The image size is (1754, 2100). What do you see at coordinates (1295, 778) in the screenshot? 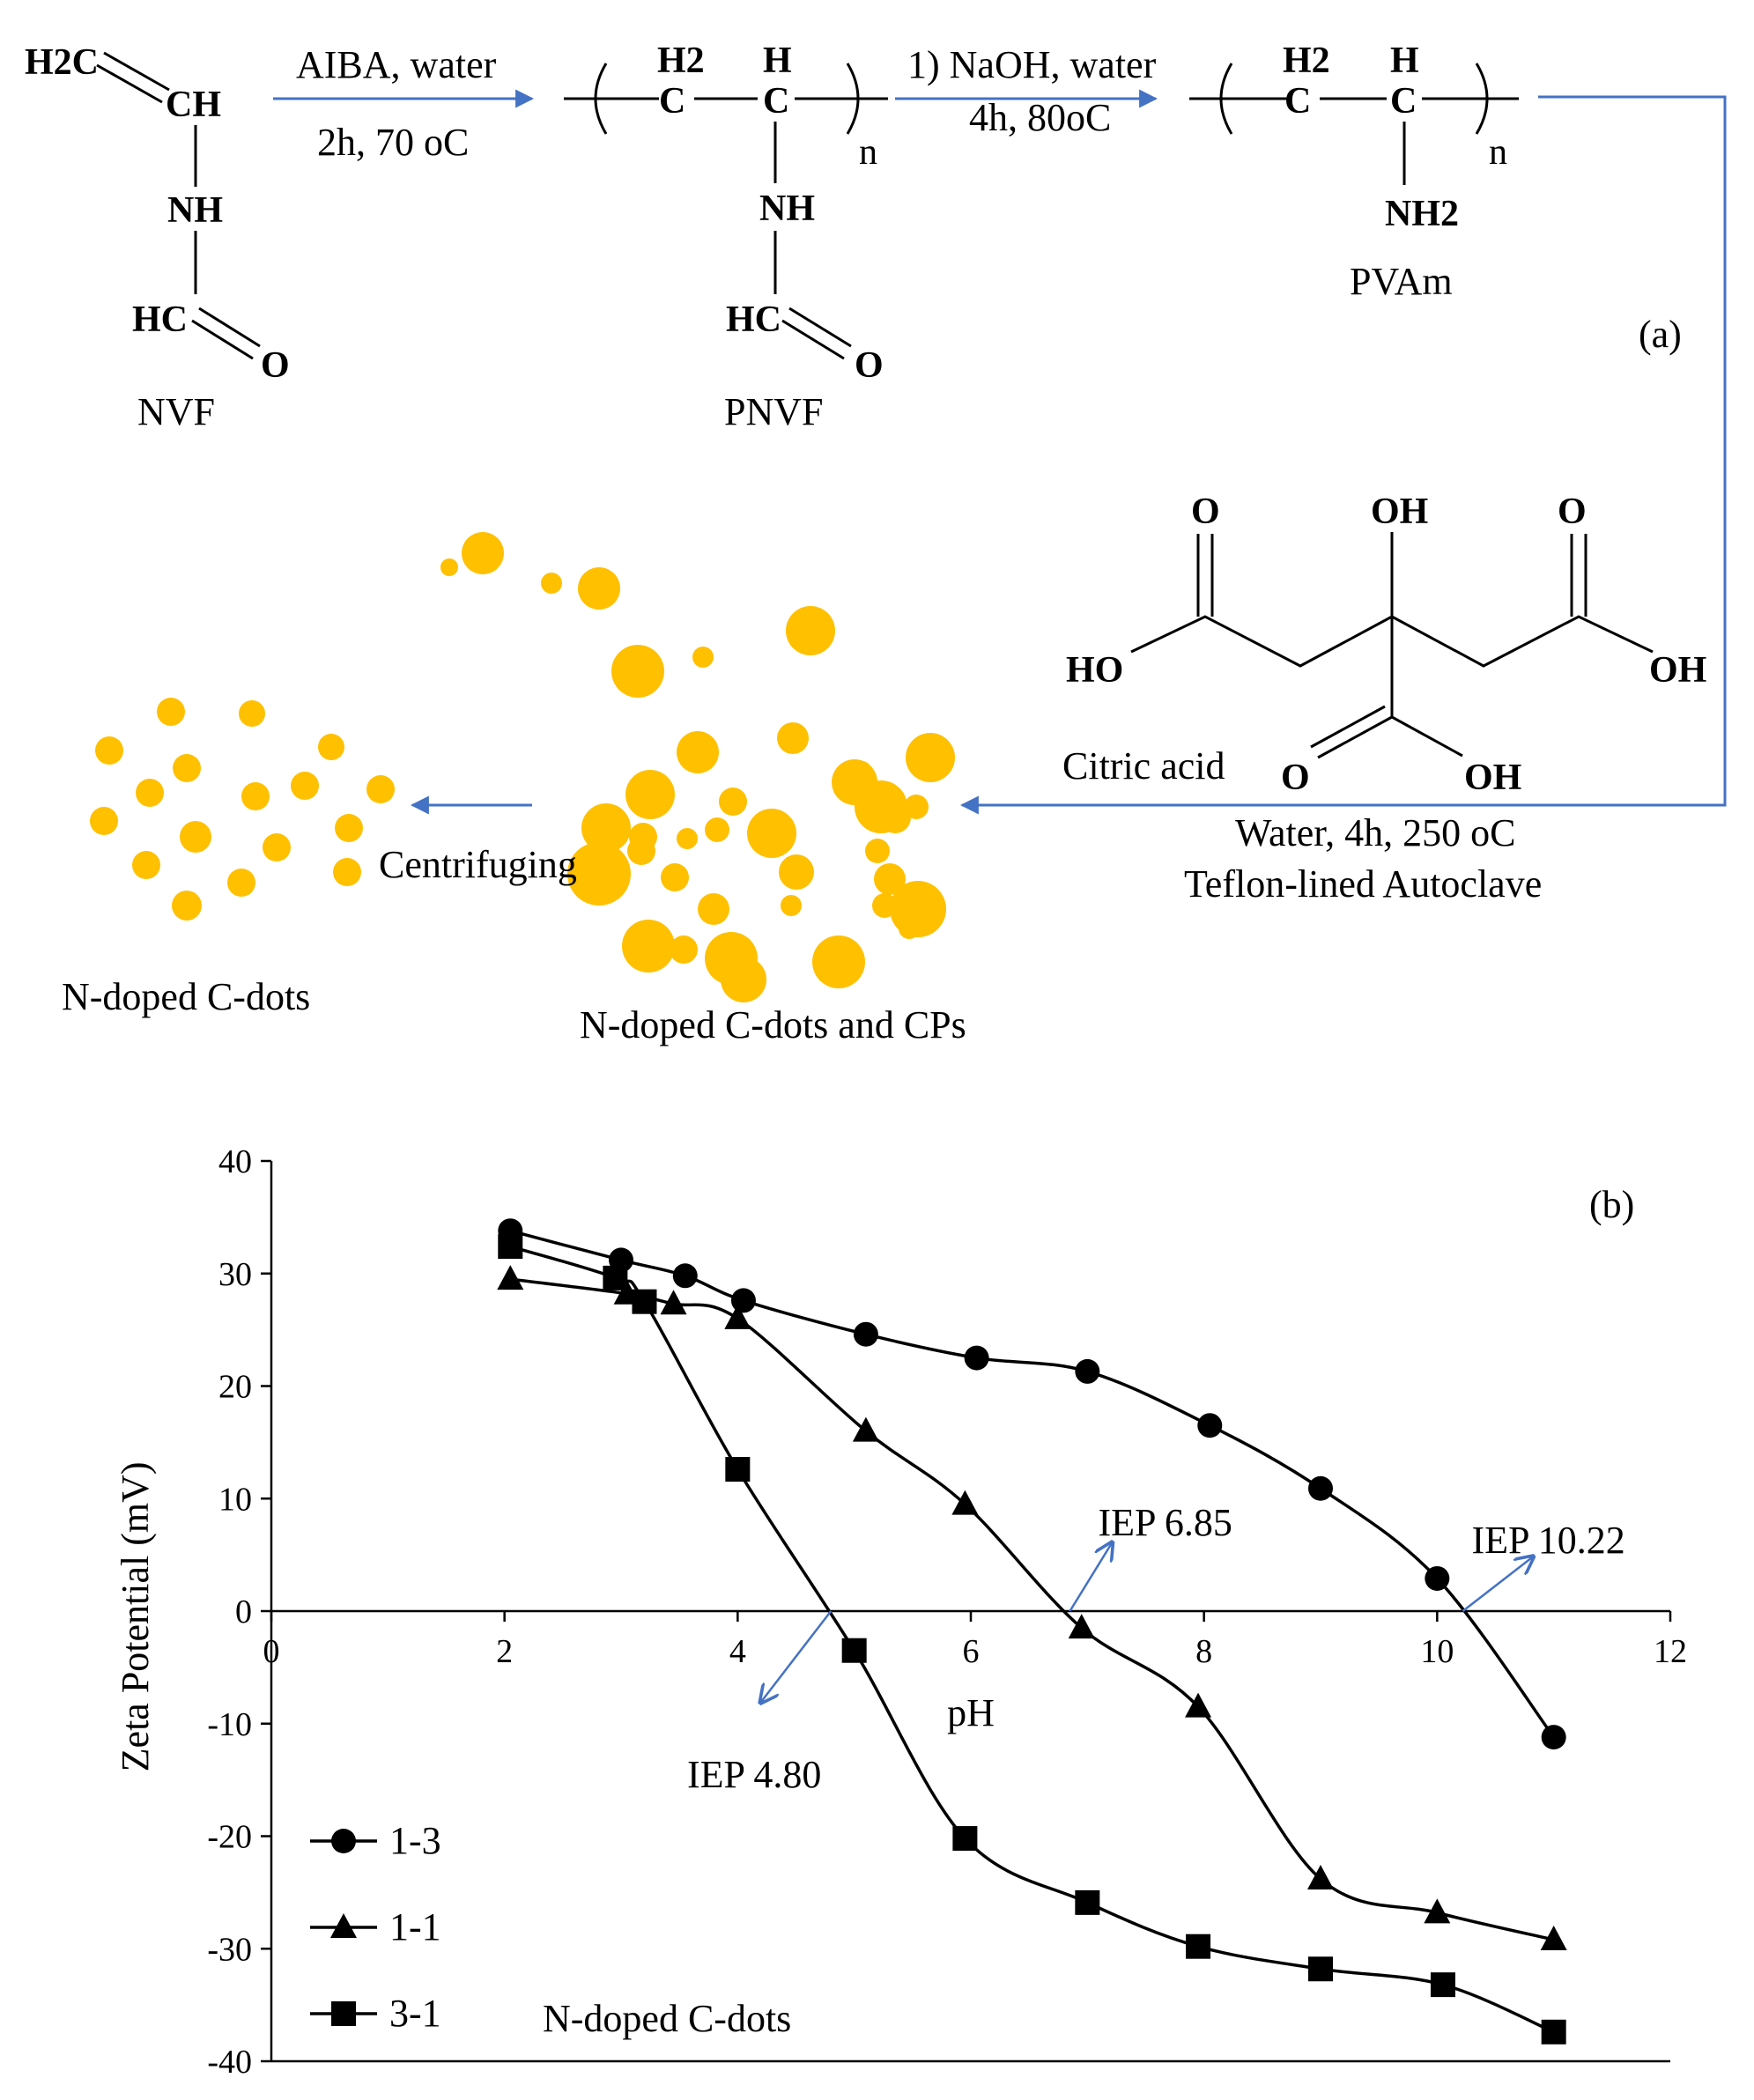
I see `citric-o-bottom: O` at bounding box center [1295, 778].